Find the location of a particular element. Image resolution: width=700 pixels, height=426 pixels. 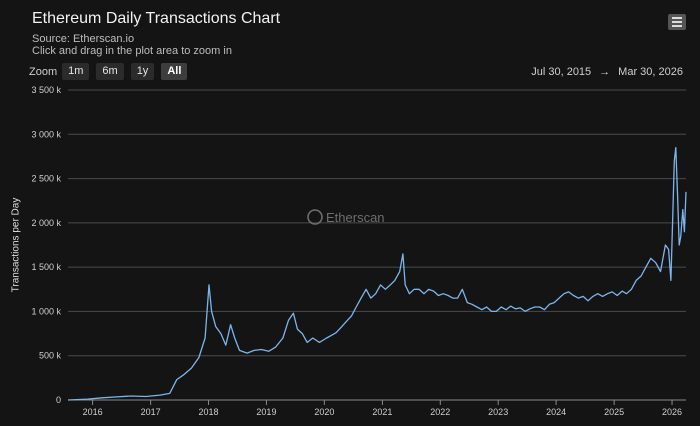

y-tick-label: 1 500 k is located at coordinates (46, 267).